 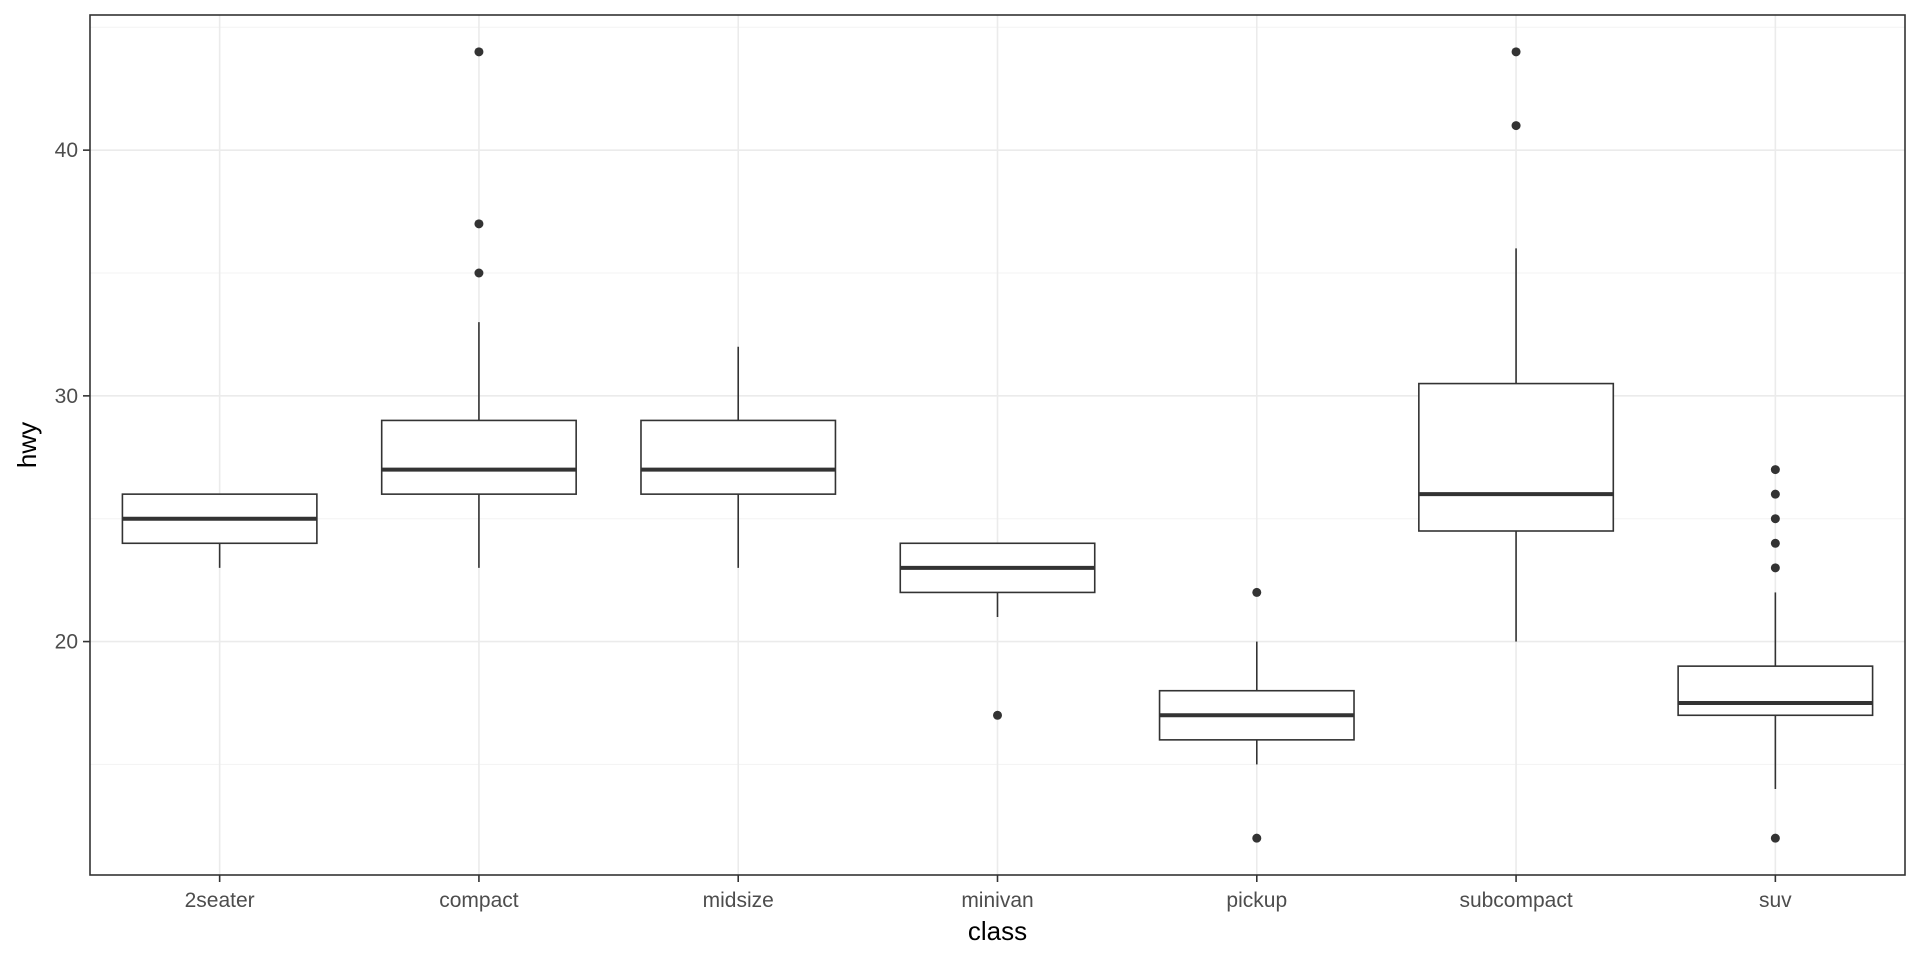 I want to click on box-minivan, so click(x=997, y=631).